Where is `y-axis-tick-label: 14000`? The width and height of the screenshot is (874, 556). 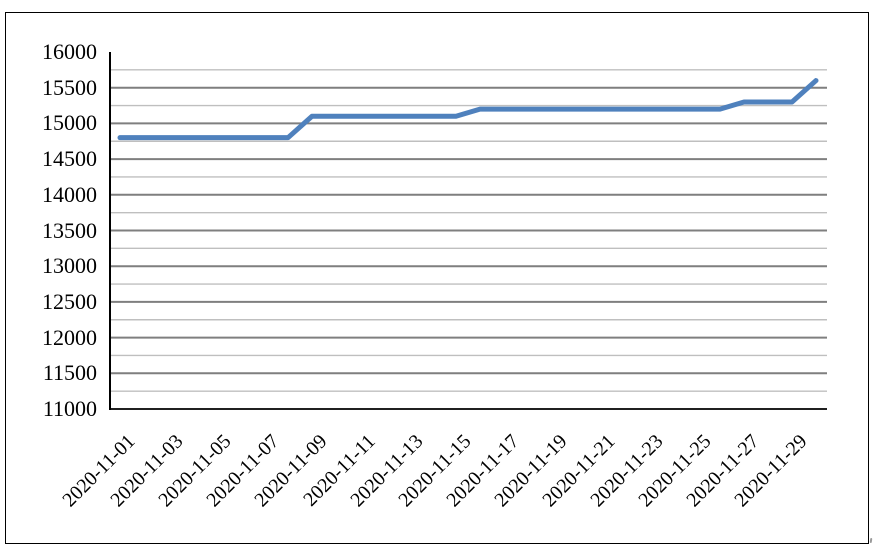
y-axis-tick-label: 14000 is located at coordinates (69, 194).